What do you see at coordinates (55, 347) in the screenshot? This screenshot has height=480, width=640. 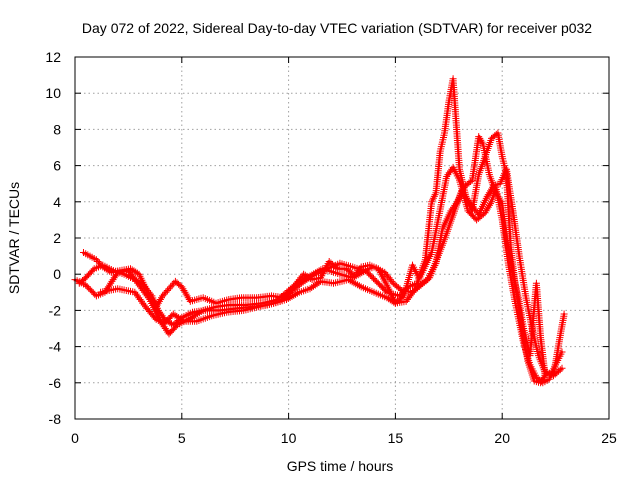 I see `y-tick-label-2: -4` at bounding box center [55, 347].